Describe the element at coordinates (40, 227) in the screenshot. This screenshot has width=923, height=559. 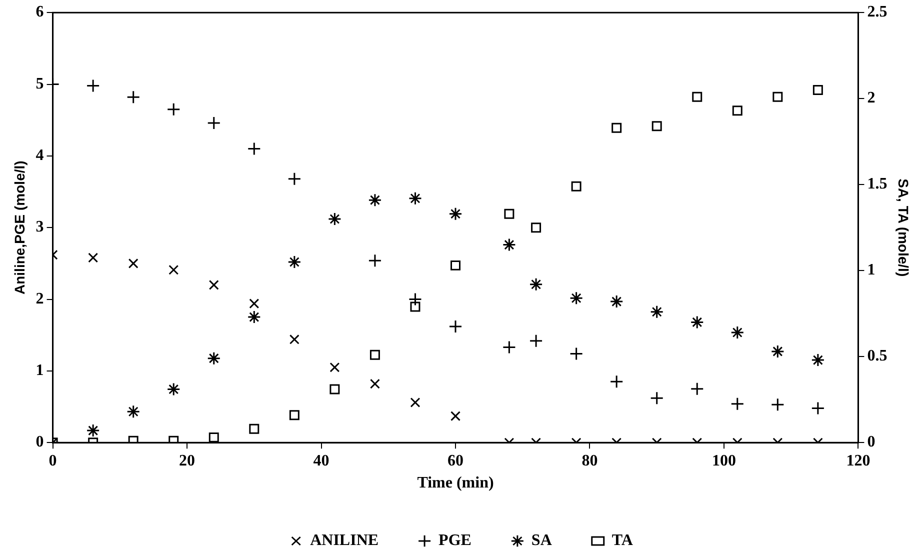
I see `y-tick-label: 3` at that location.